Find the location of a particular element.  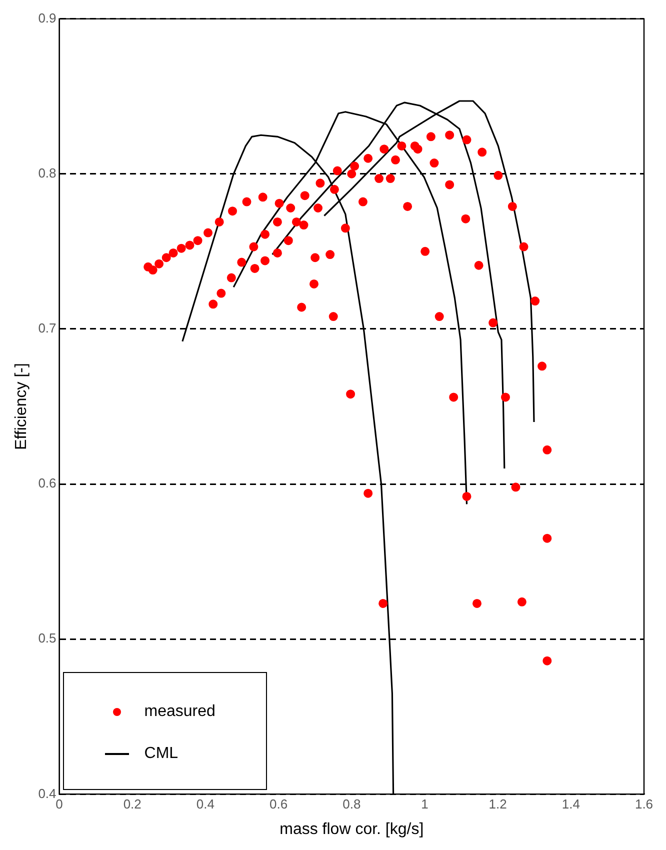

x-tick-label: 1.6 is located at coordinates (644, 804).